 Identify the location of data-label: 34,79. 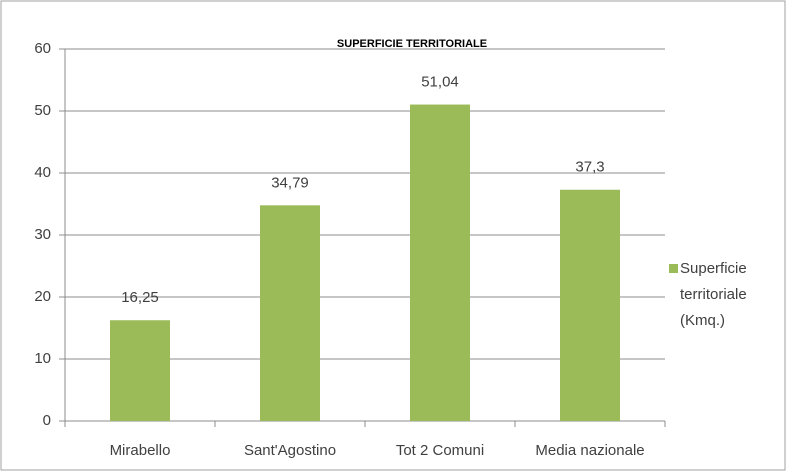
(290, 182).